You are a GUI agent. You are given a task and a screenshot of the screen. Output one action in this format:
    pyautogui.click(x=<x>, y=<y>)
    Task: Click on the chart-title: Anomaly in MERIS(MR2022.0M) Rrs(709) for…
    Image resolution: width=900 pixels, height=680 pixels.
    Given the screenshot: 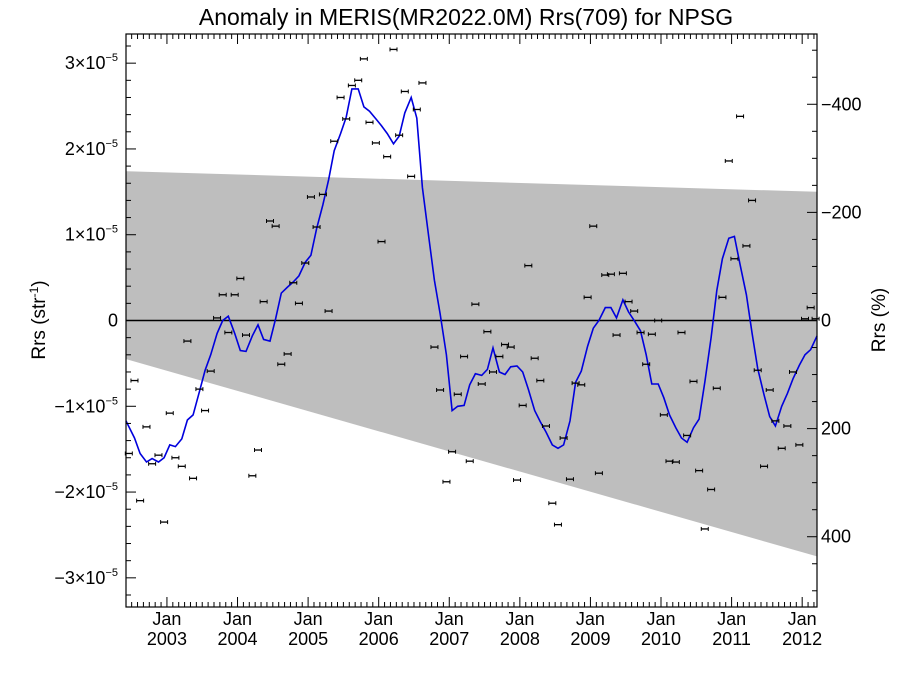 What is the action you would take?
    pyautogui.click(x=466, y=17)
    